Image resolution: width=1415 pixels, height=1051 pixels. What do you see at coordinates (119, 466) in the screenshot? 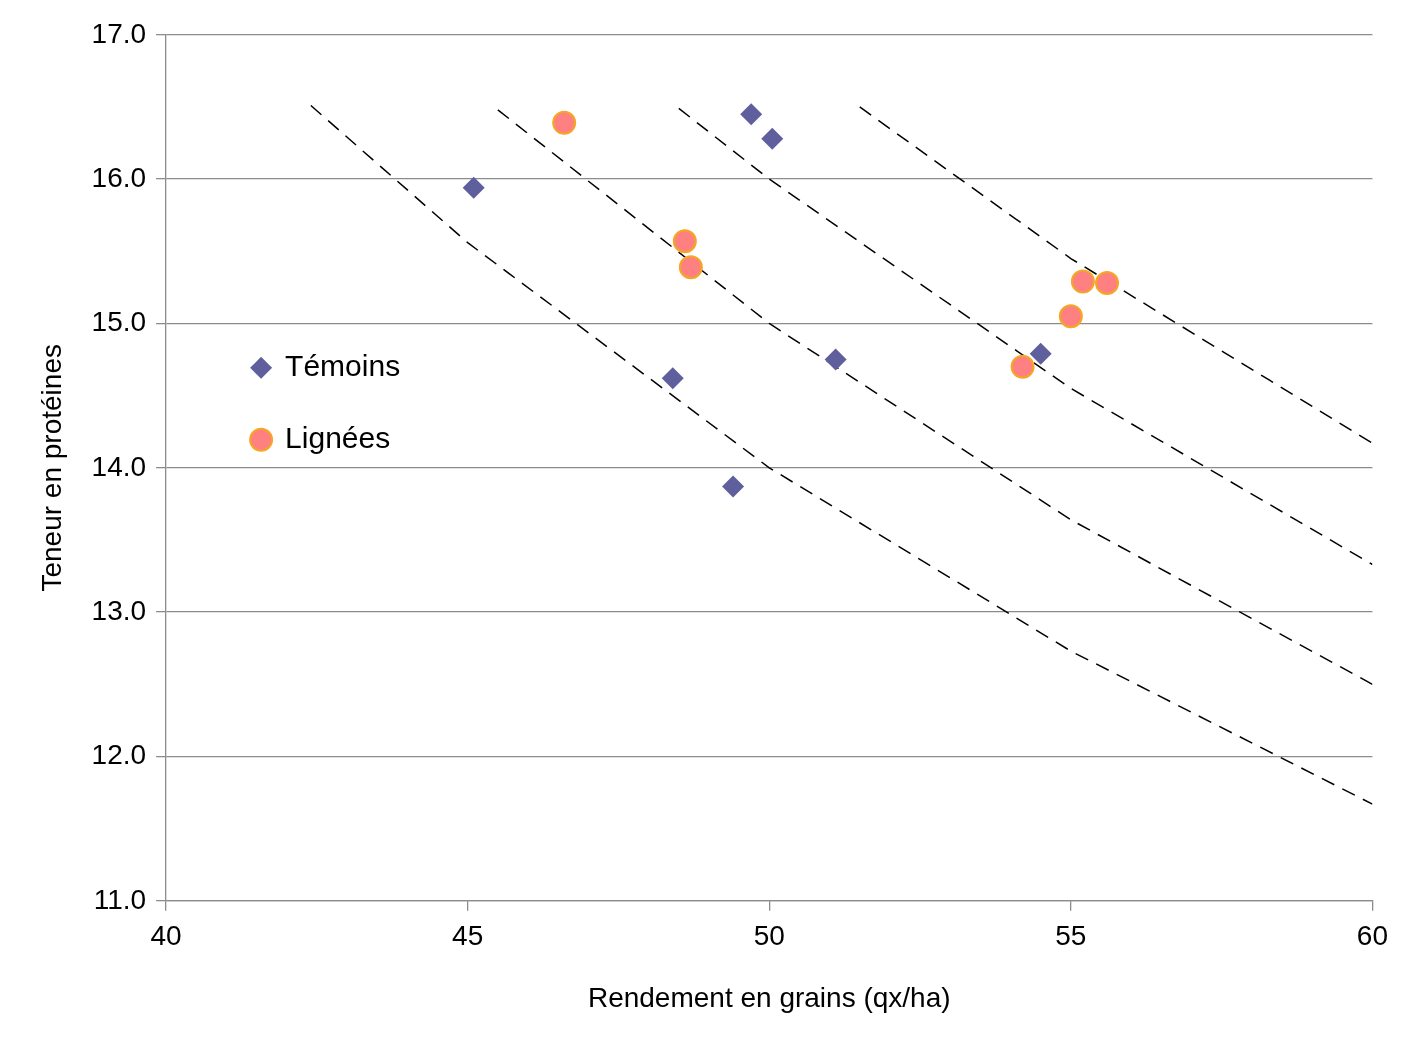
I see `y-tick-label: 14.0` at bounding box center [119, 466].